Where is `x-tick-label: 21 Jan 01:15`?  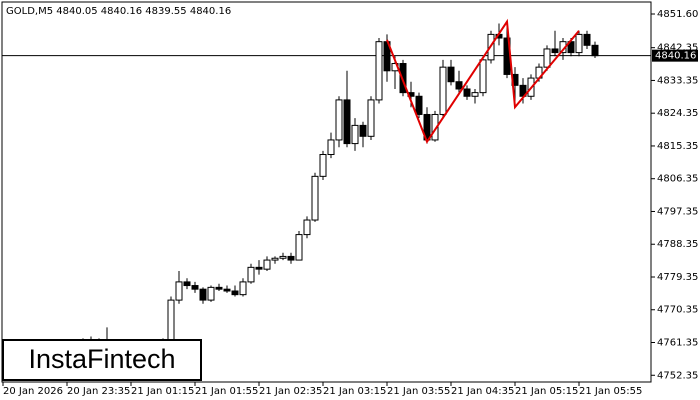
x-tick-label: 21 Jan 01:15 is located at coordinates (162, 391).